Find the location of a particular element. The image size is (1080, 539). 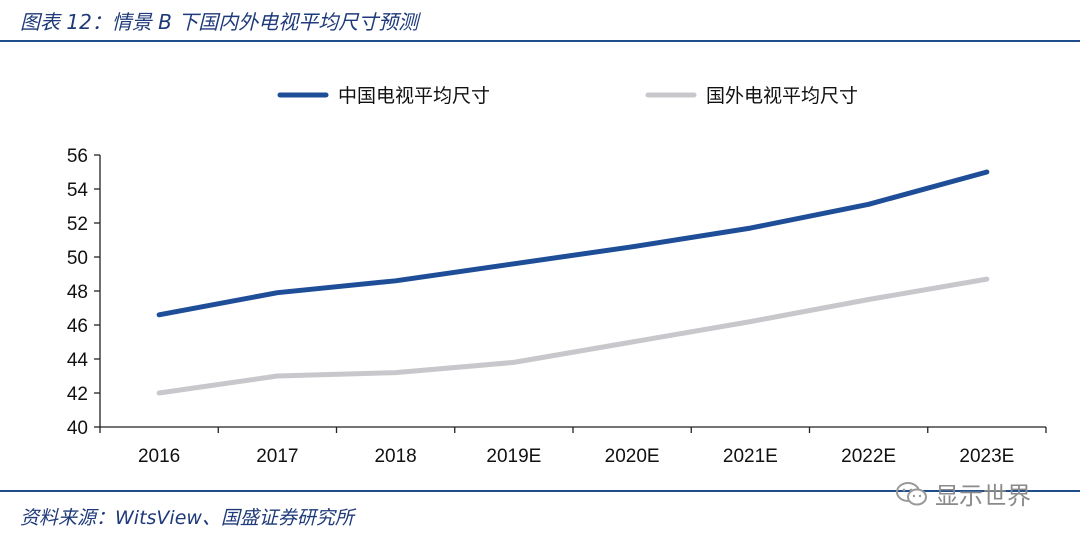

y-tick-label: 48 is located at coordinates (77, 292).